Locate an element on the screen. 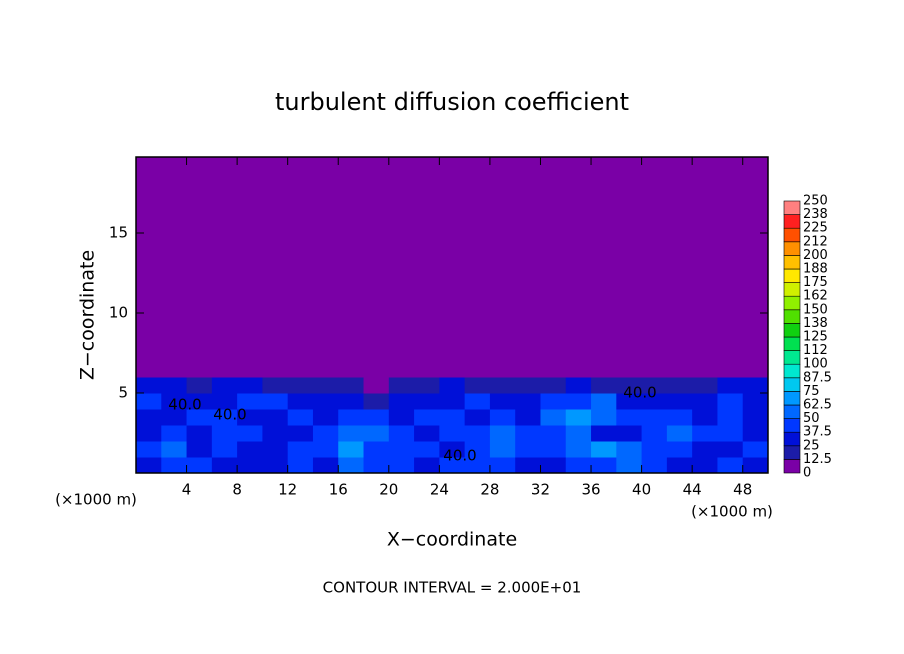 This screenshot has width=904, height=654. colorbar-label: 225 is located at coordinates (815, 228).